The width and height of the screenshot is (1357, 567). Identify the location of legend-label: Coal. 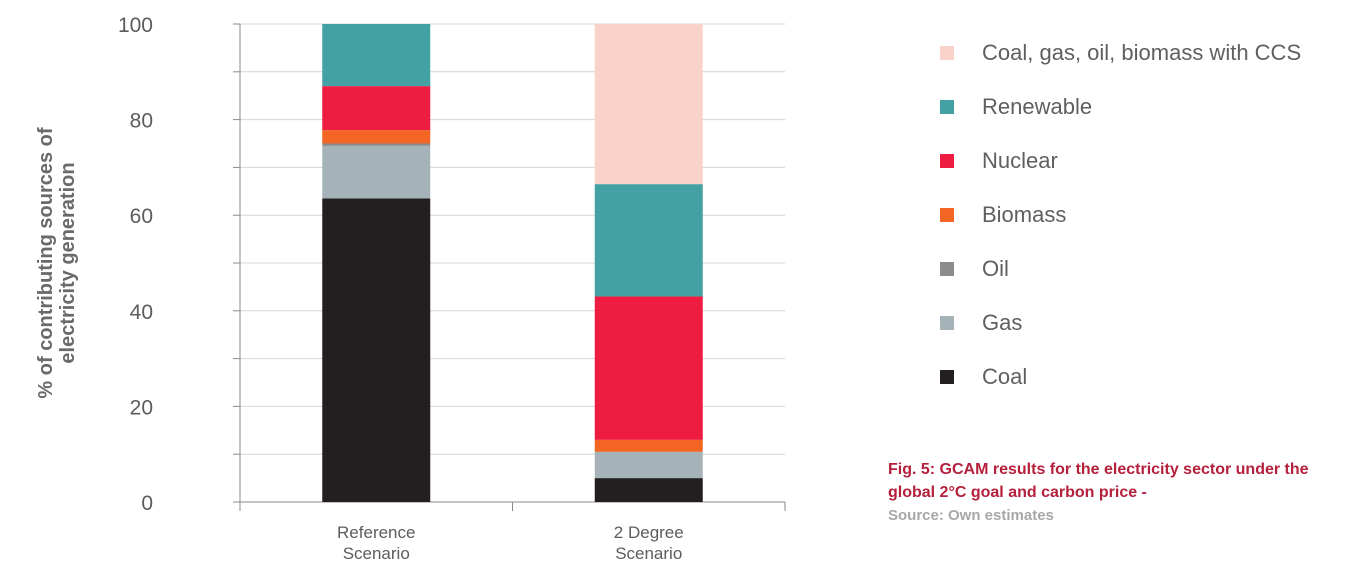
(1005, 376).